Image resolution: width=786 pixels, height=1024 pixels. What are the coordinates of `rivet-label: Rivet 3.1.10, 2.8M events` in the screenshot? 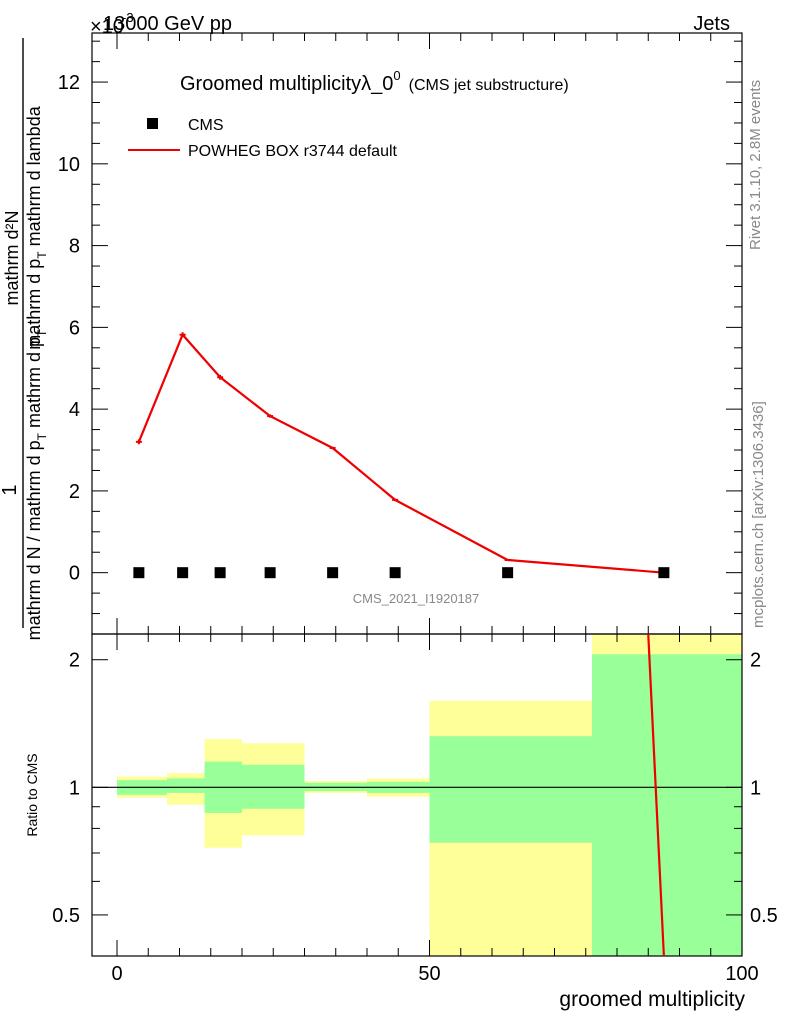 It's located at (755, 165).